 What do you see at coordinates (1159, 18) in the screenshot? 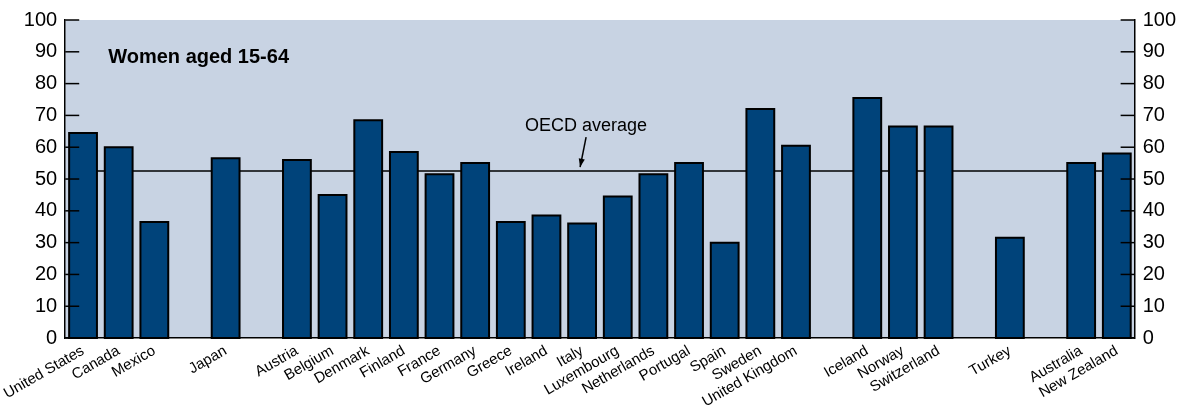
I see `y2-tick-label: 100` at bounding box center [1159, 18].